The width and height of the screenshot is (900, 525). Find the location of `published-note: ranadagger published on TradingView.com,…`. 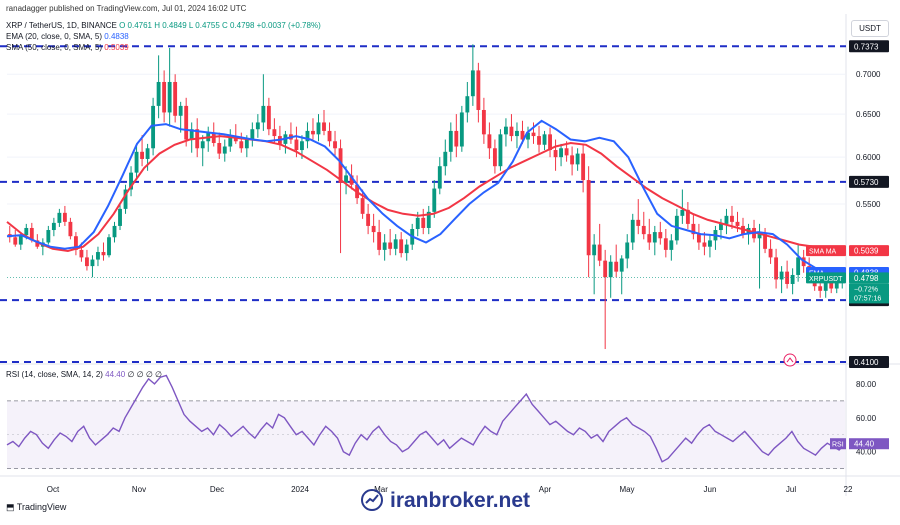

published-note: ranadagger published on TradingView.com,… is located at coordinates (126, 8).